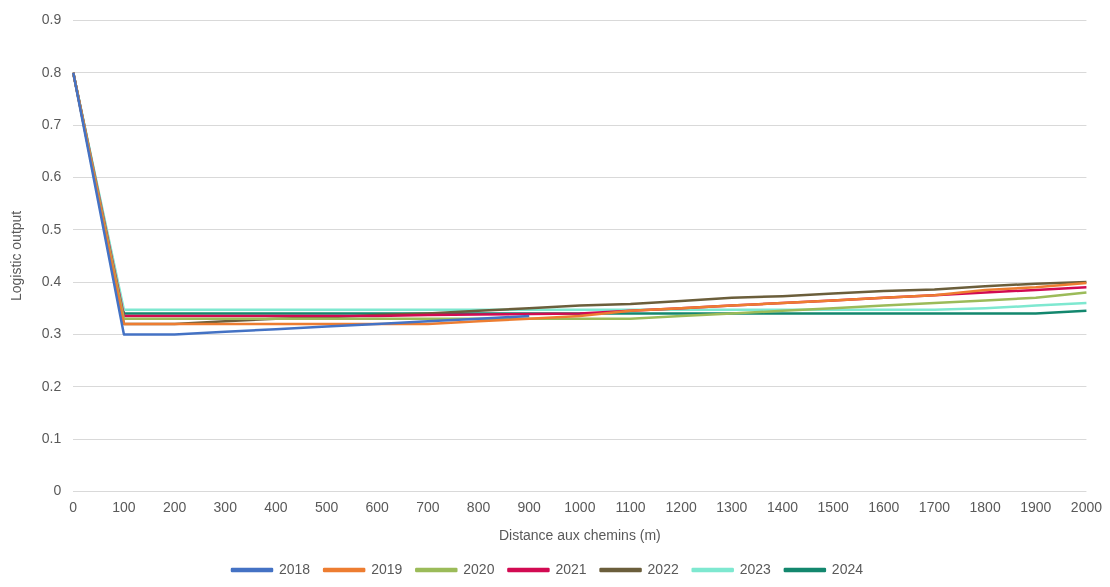  I want to click on y-tick-label: 0.5, so click(51, 228).